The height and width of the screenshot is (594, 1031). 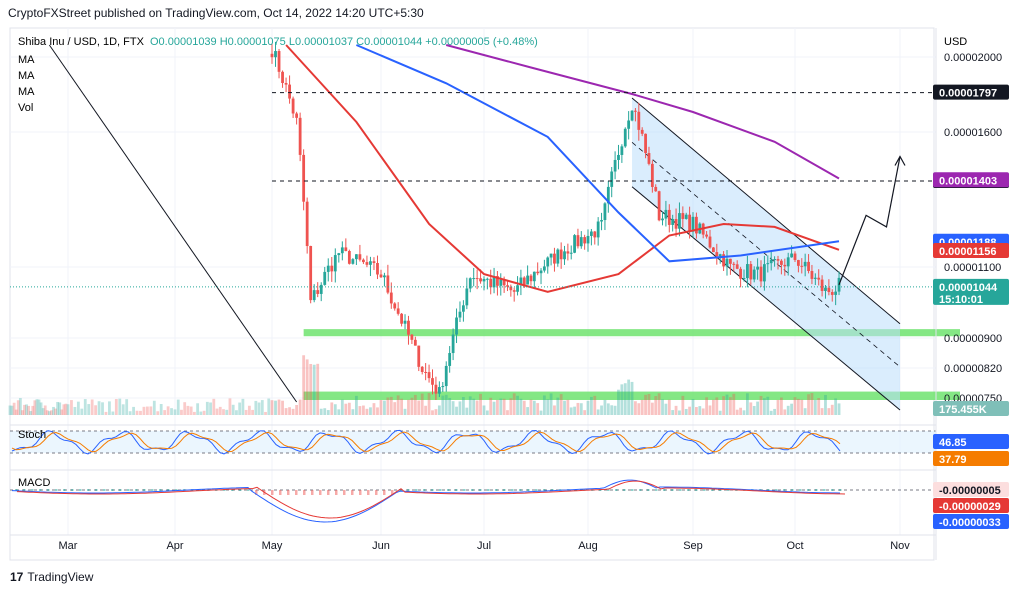 I want to click on stoch-k-value: 46.85, so click(x=953, y=443).